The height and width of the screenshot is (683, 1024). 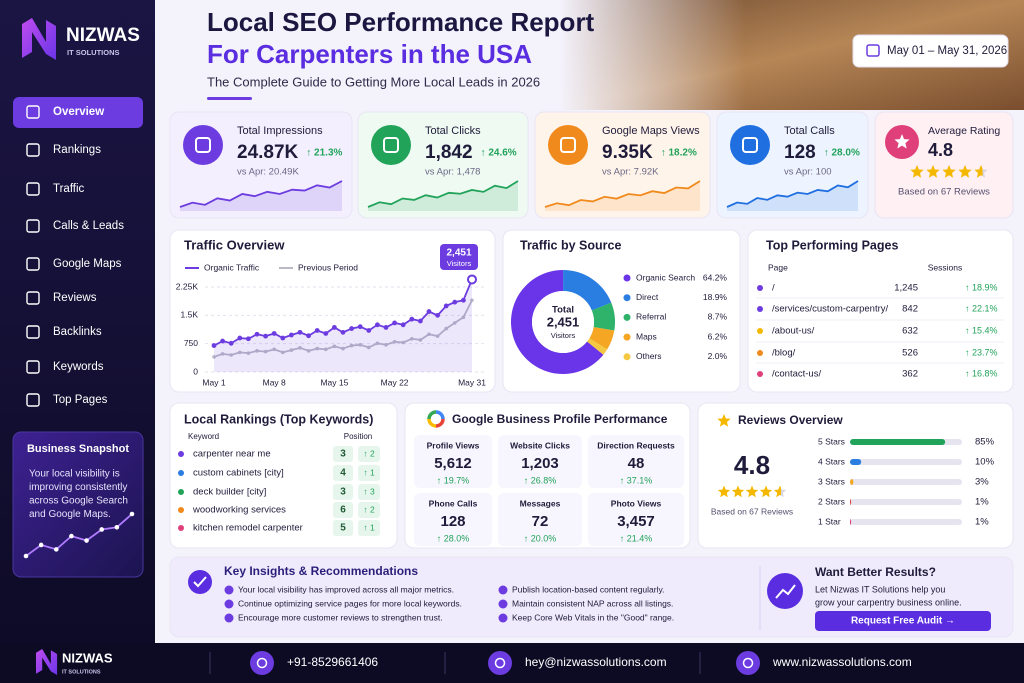 I want to click on nav-item: Top Pages, so click(x=80, y=400).